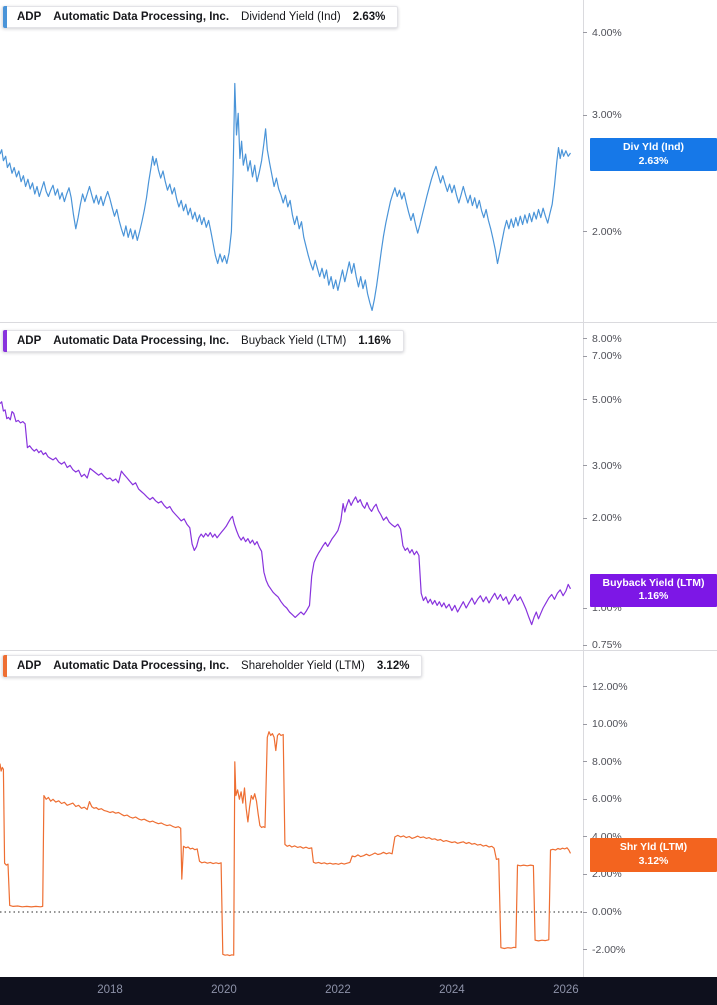 This screenshot has width=717, height=1005. What do you see at coordinates (294, 341) in the screenshot?
I see `metric-name: Buyback Yield (LTM)` at bounding box center [294, 341].